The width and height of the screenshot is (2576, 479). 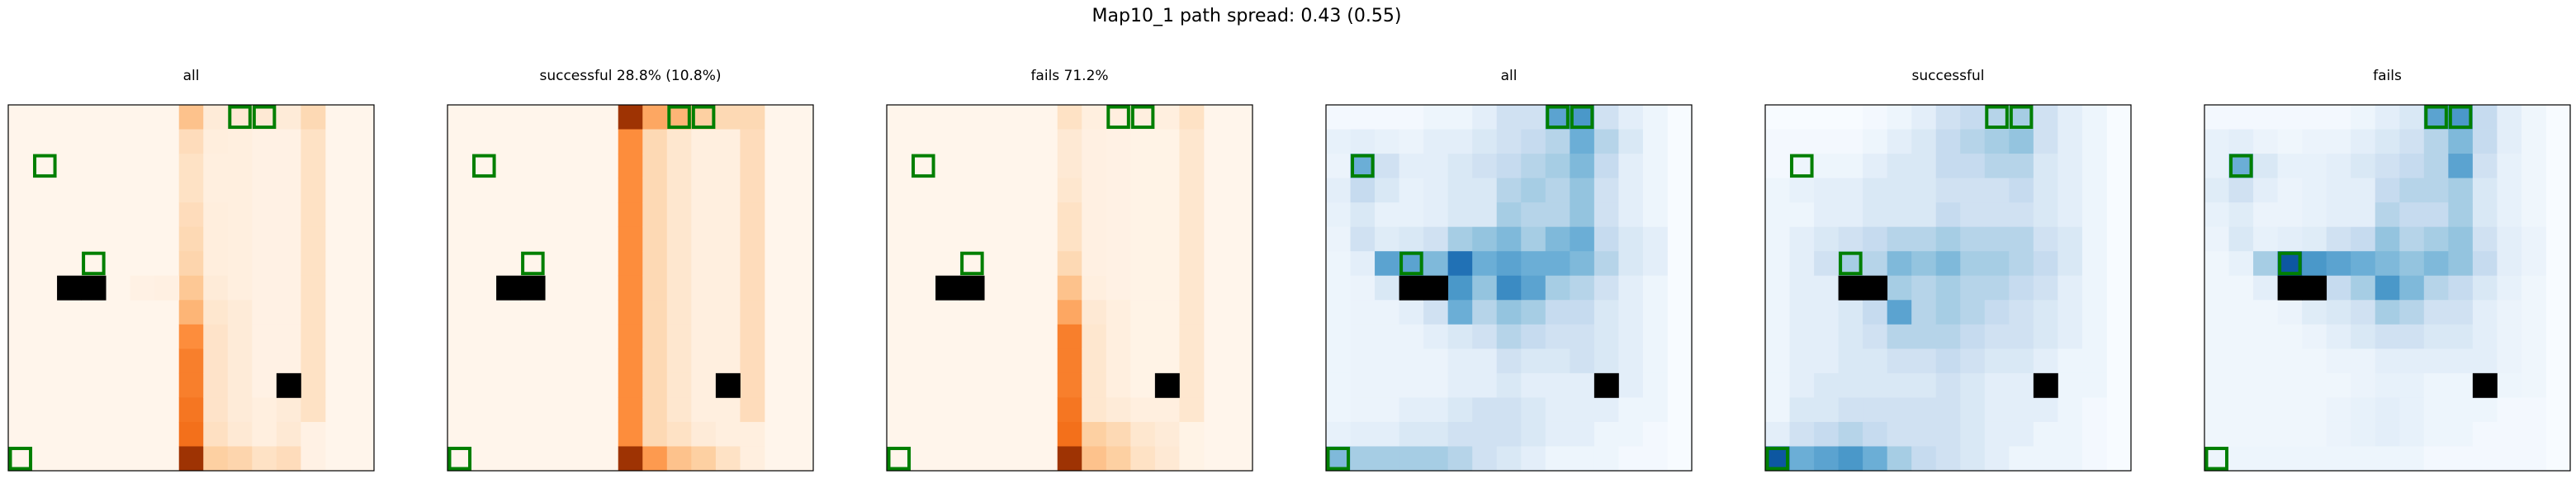 What do you see at coordinates (1411, 288) in the screenshot?
I see `obstacle-cell` at bounding box center [1411, 288].